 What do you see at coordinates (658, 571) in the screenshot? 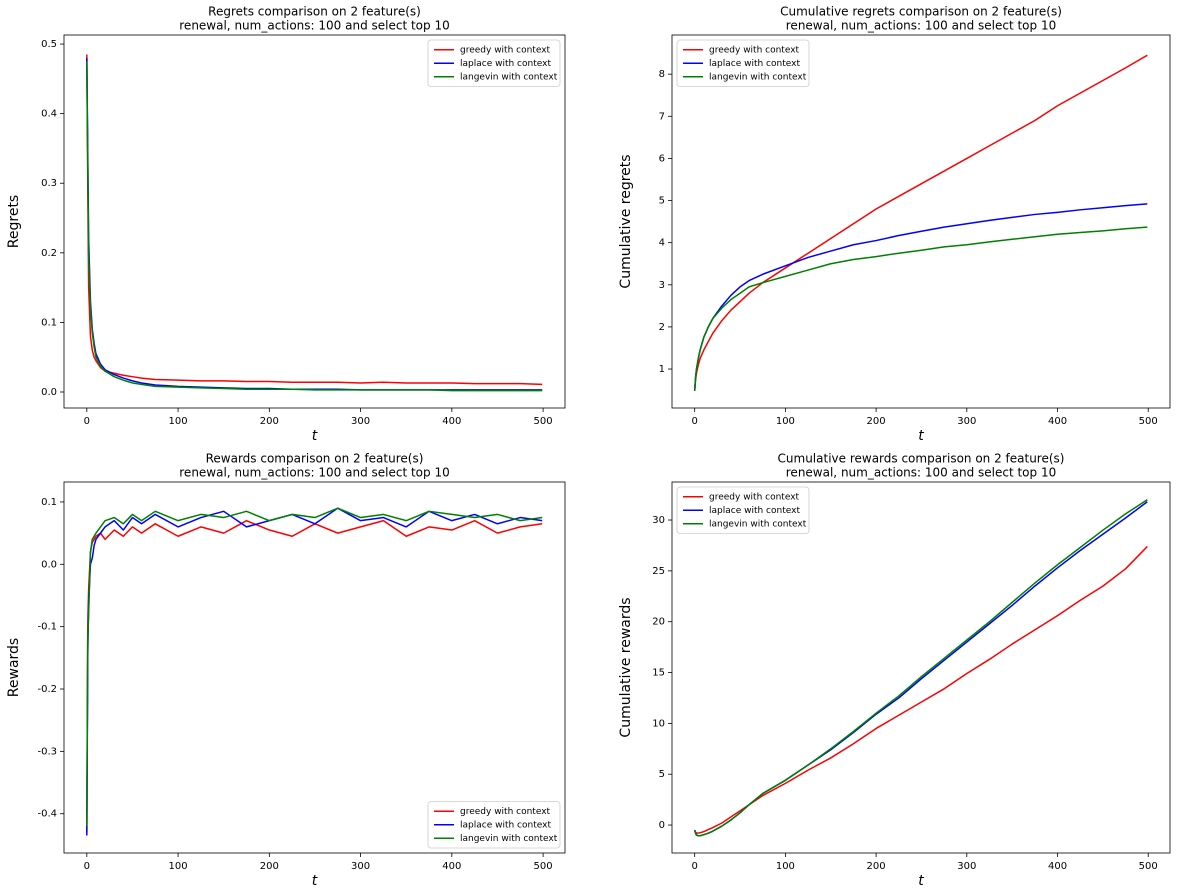
I see `y-tick-label: 25` at bounding box center [658, 571].